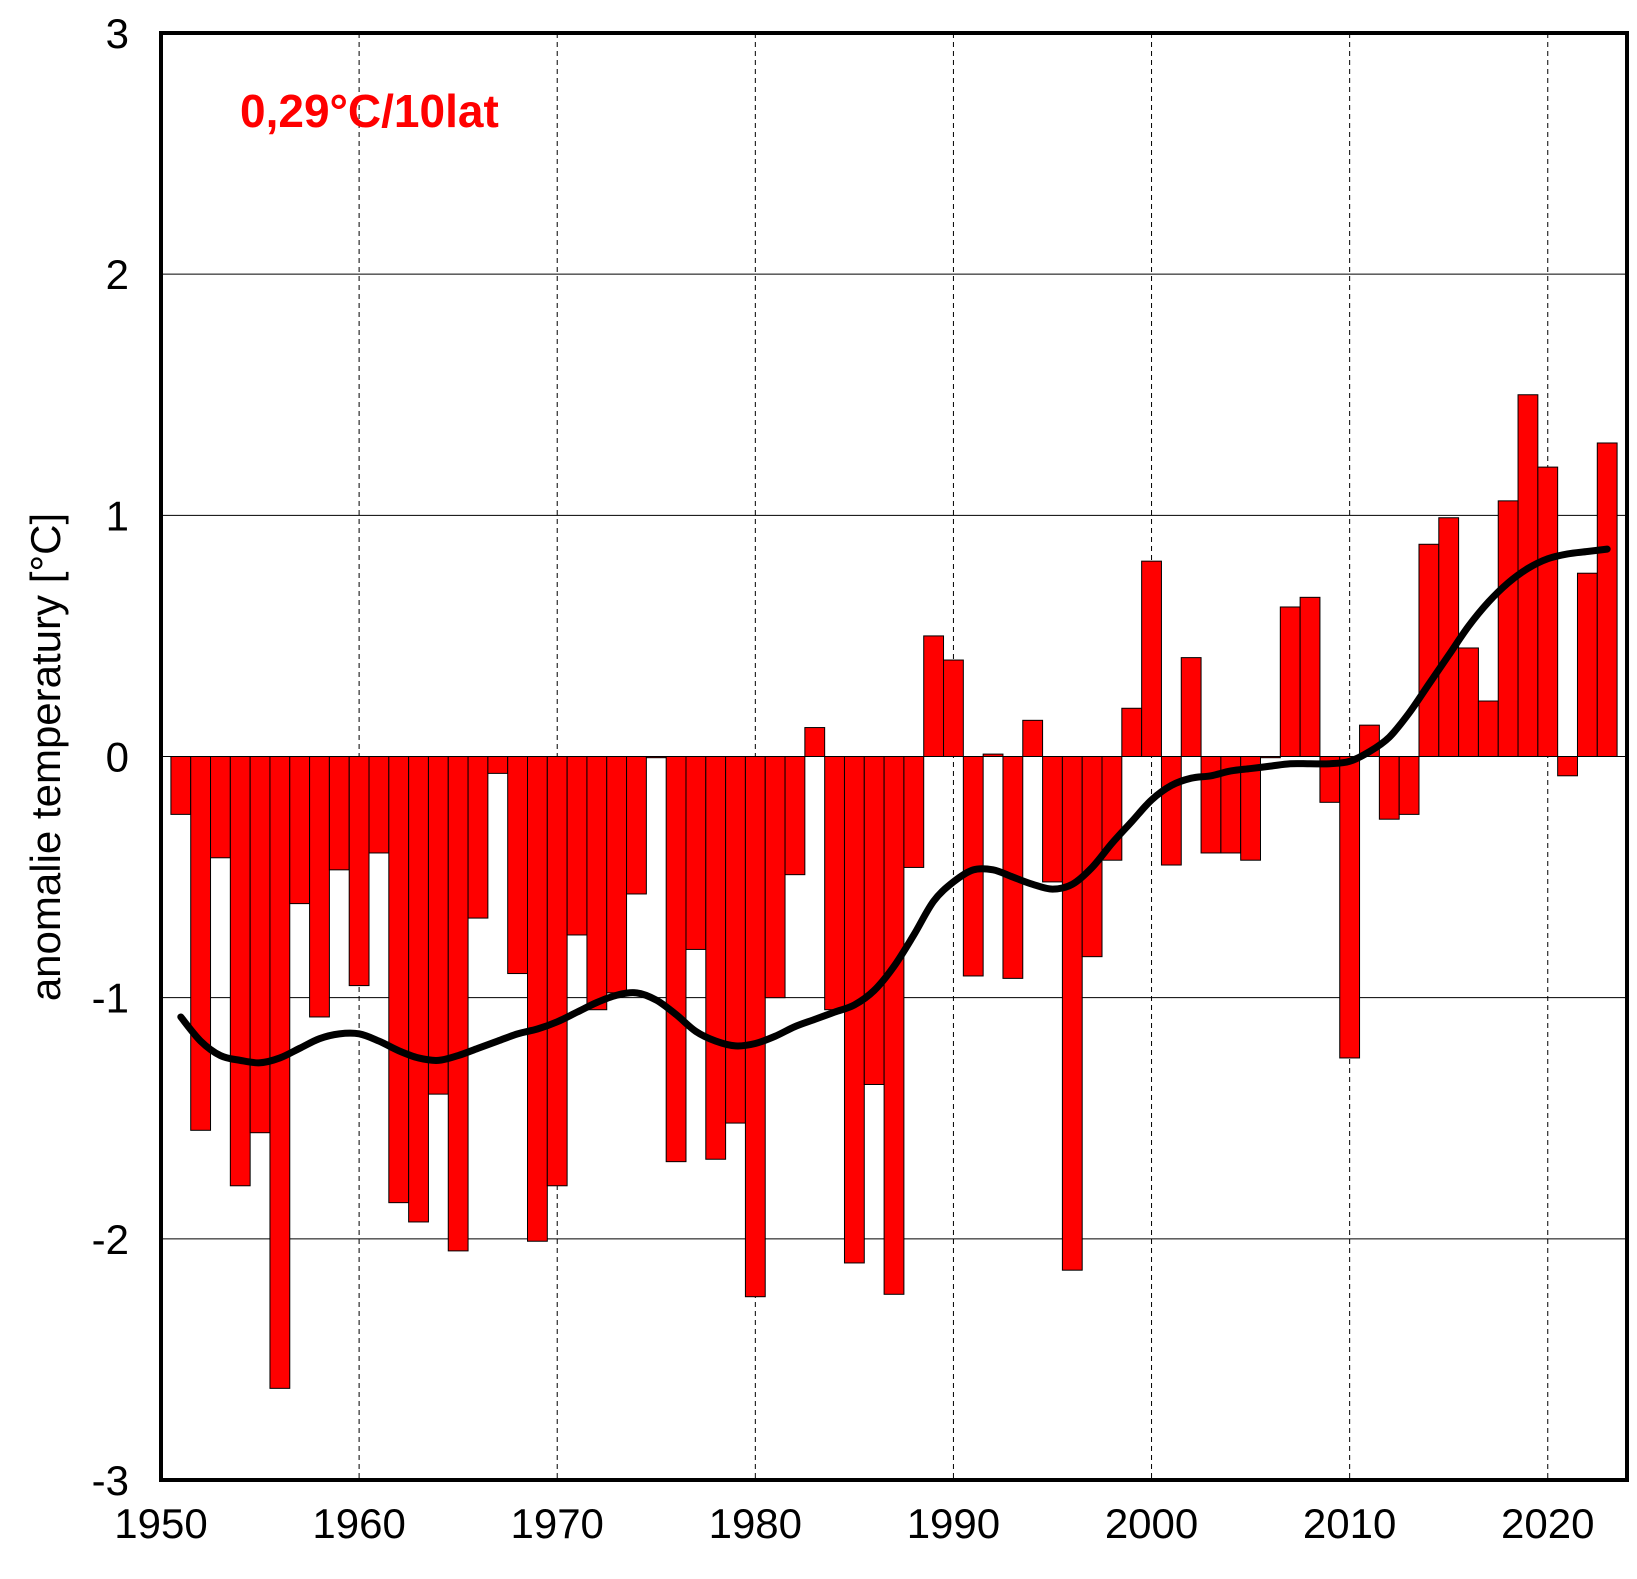 This screenshot has width=1637, height=1579. I want to click on bar-1955, so click(260, 945).